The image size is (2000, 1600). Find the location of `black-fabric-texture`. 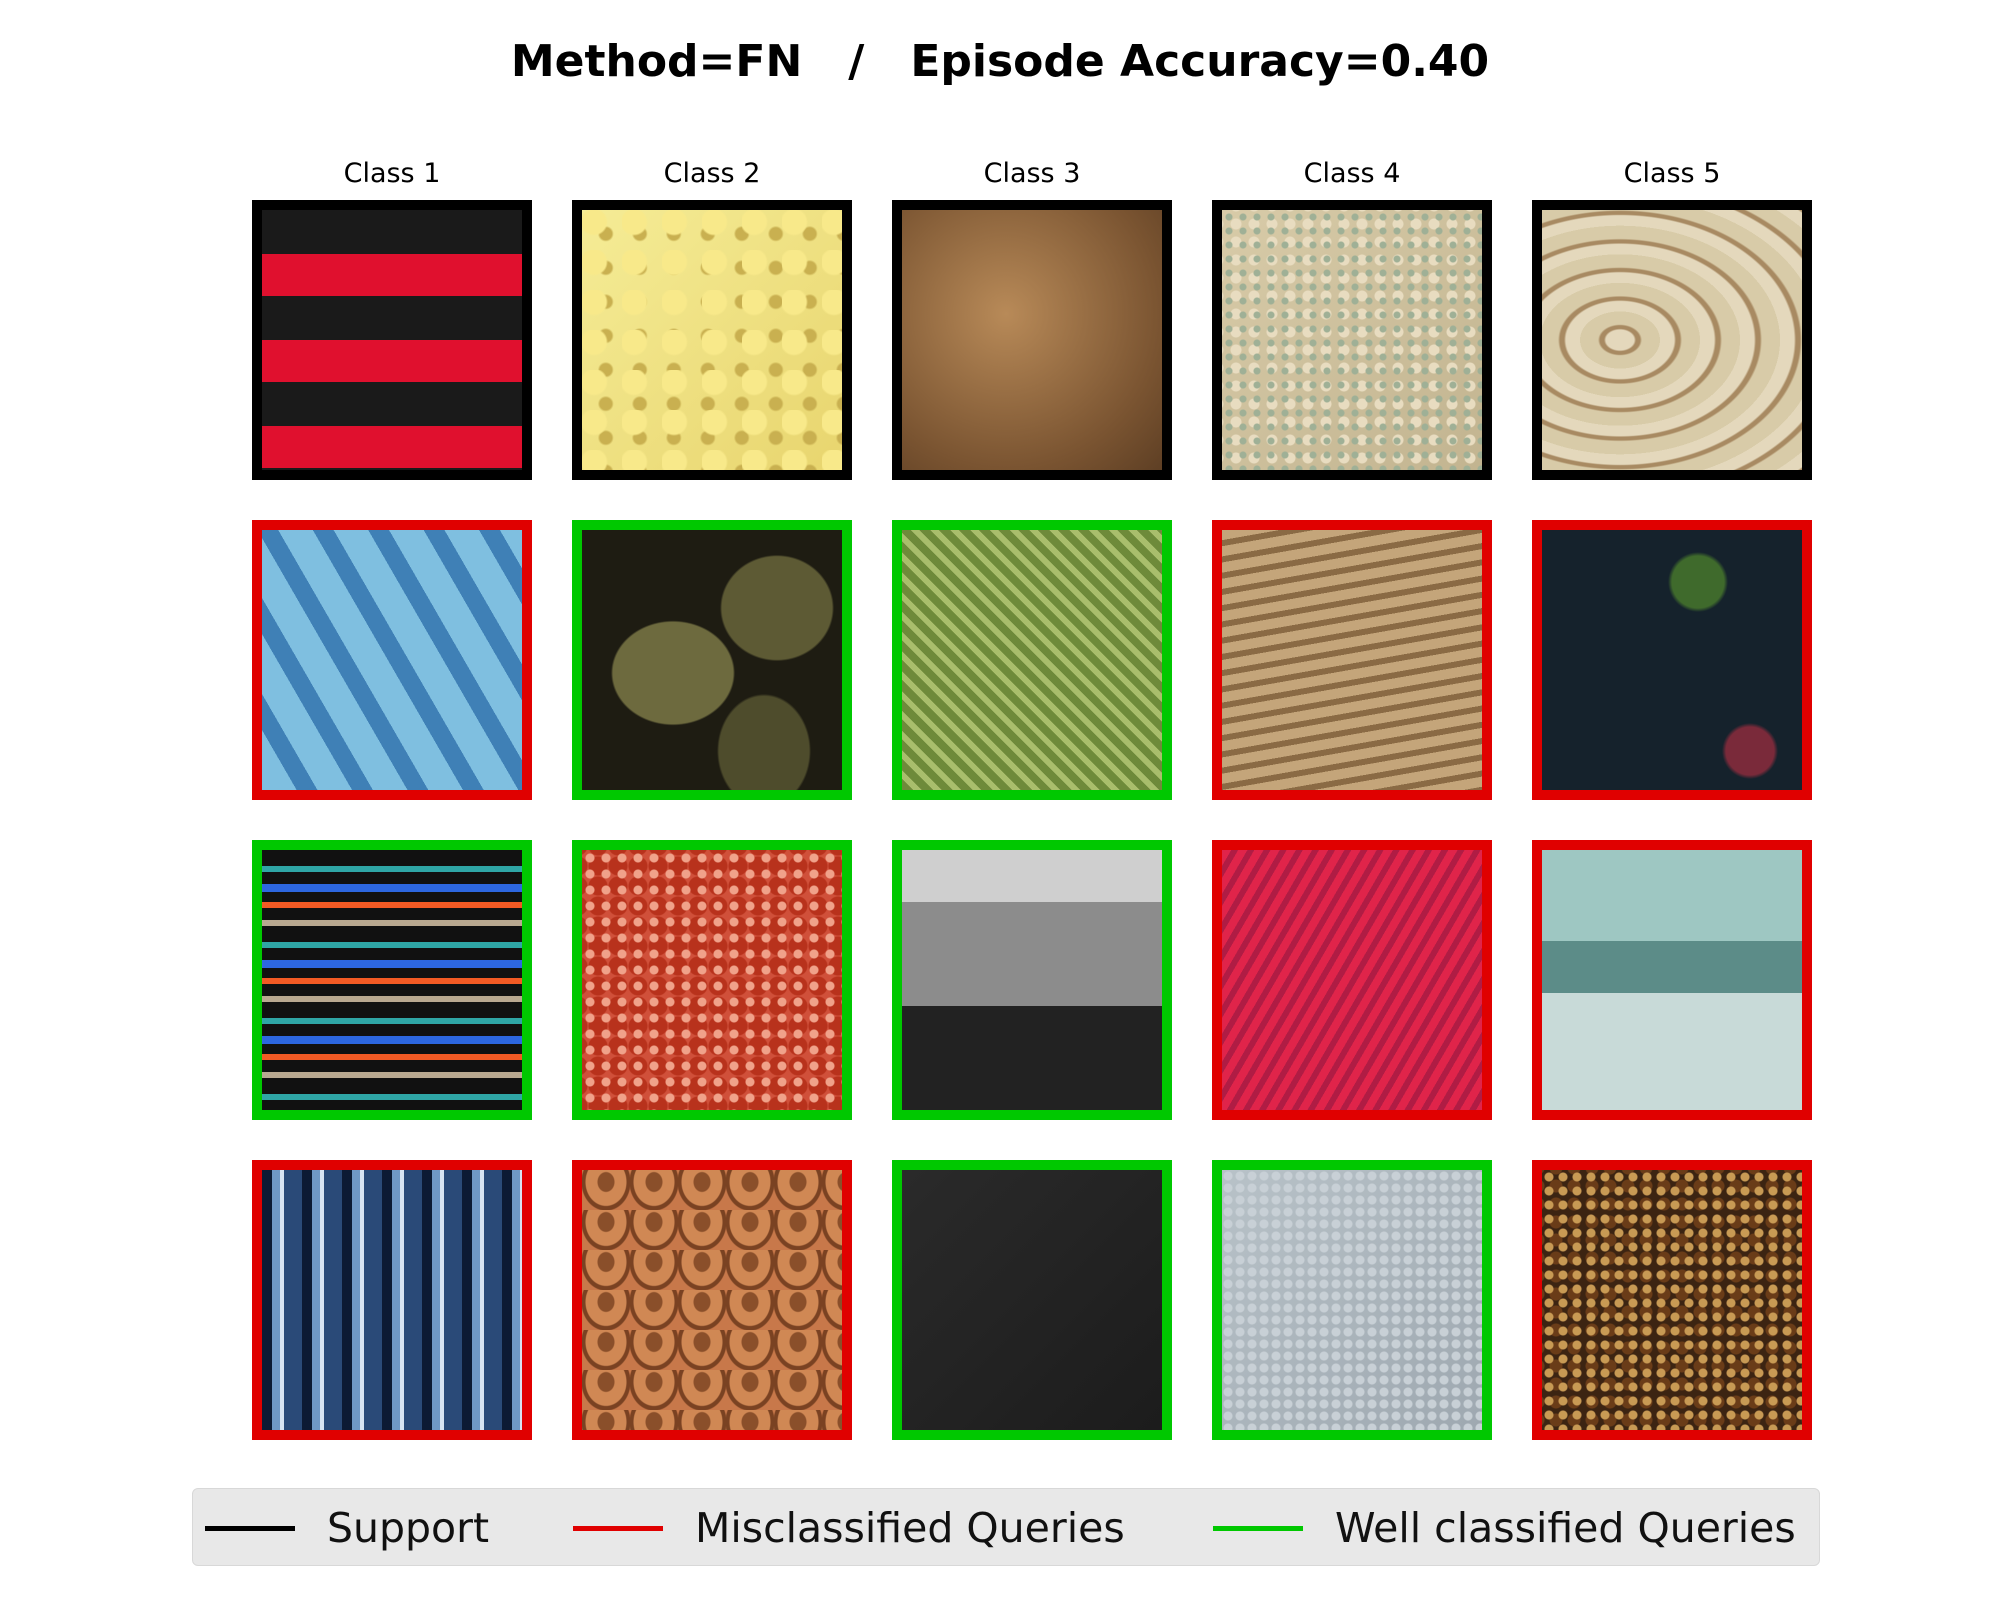

black-fabric-texture is located at coordinates (1032, 1300).